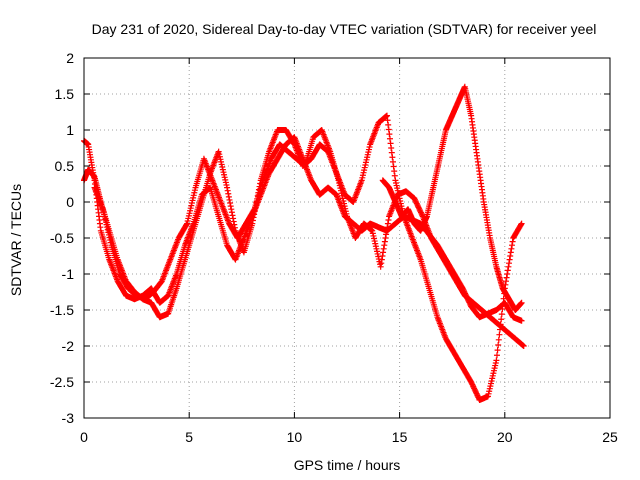 The height and width of the screenshot is (480, 640). What do you see at coordinates (70, 202) in the screenshot?
I see `y-tick-label: 0` at bounding box center [70, 202].